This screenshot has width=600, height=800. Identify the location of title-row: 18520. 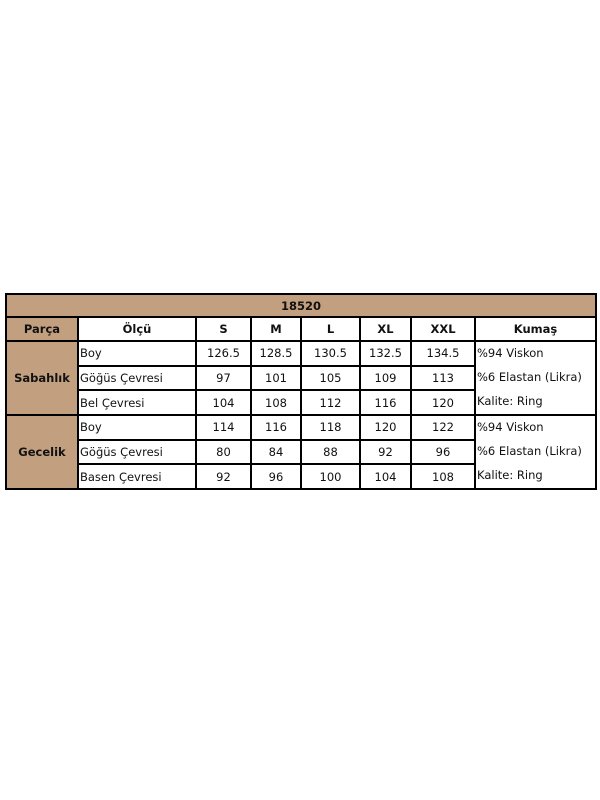
(301, 305).